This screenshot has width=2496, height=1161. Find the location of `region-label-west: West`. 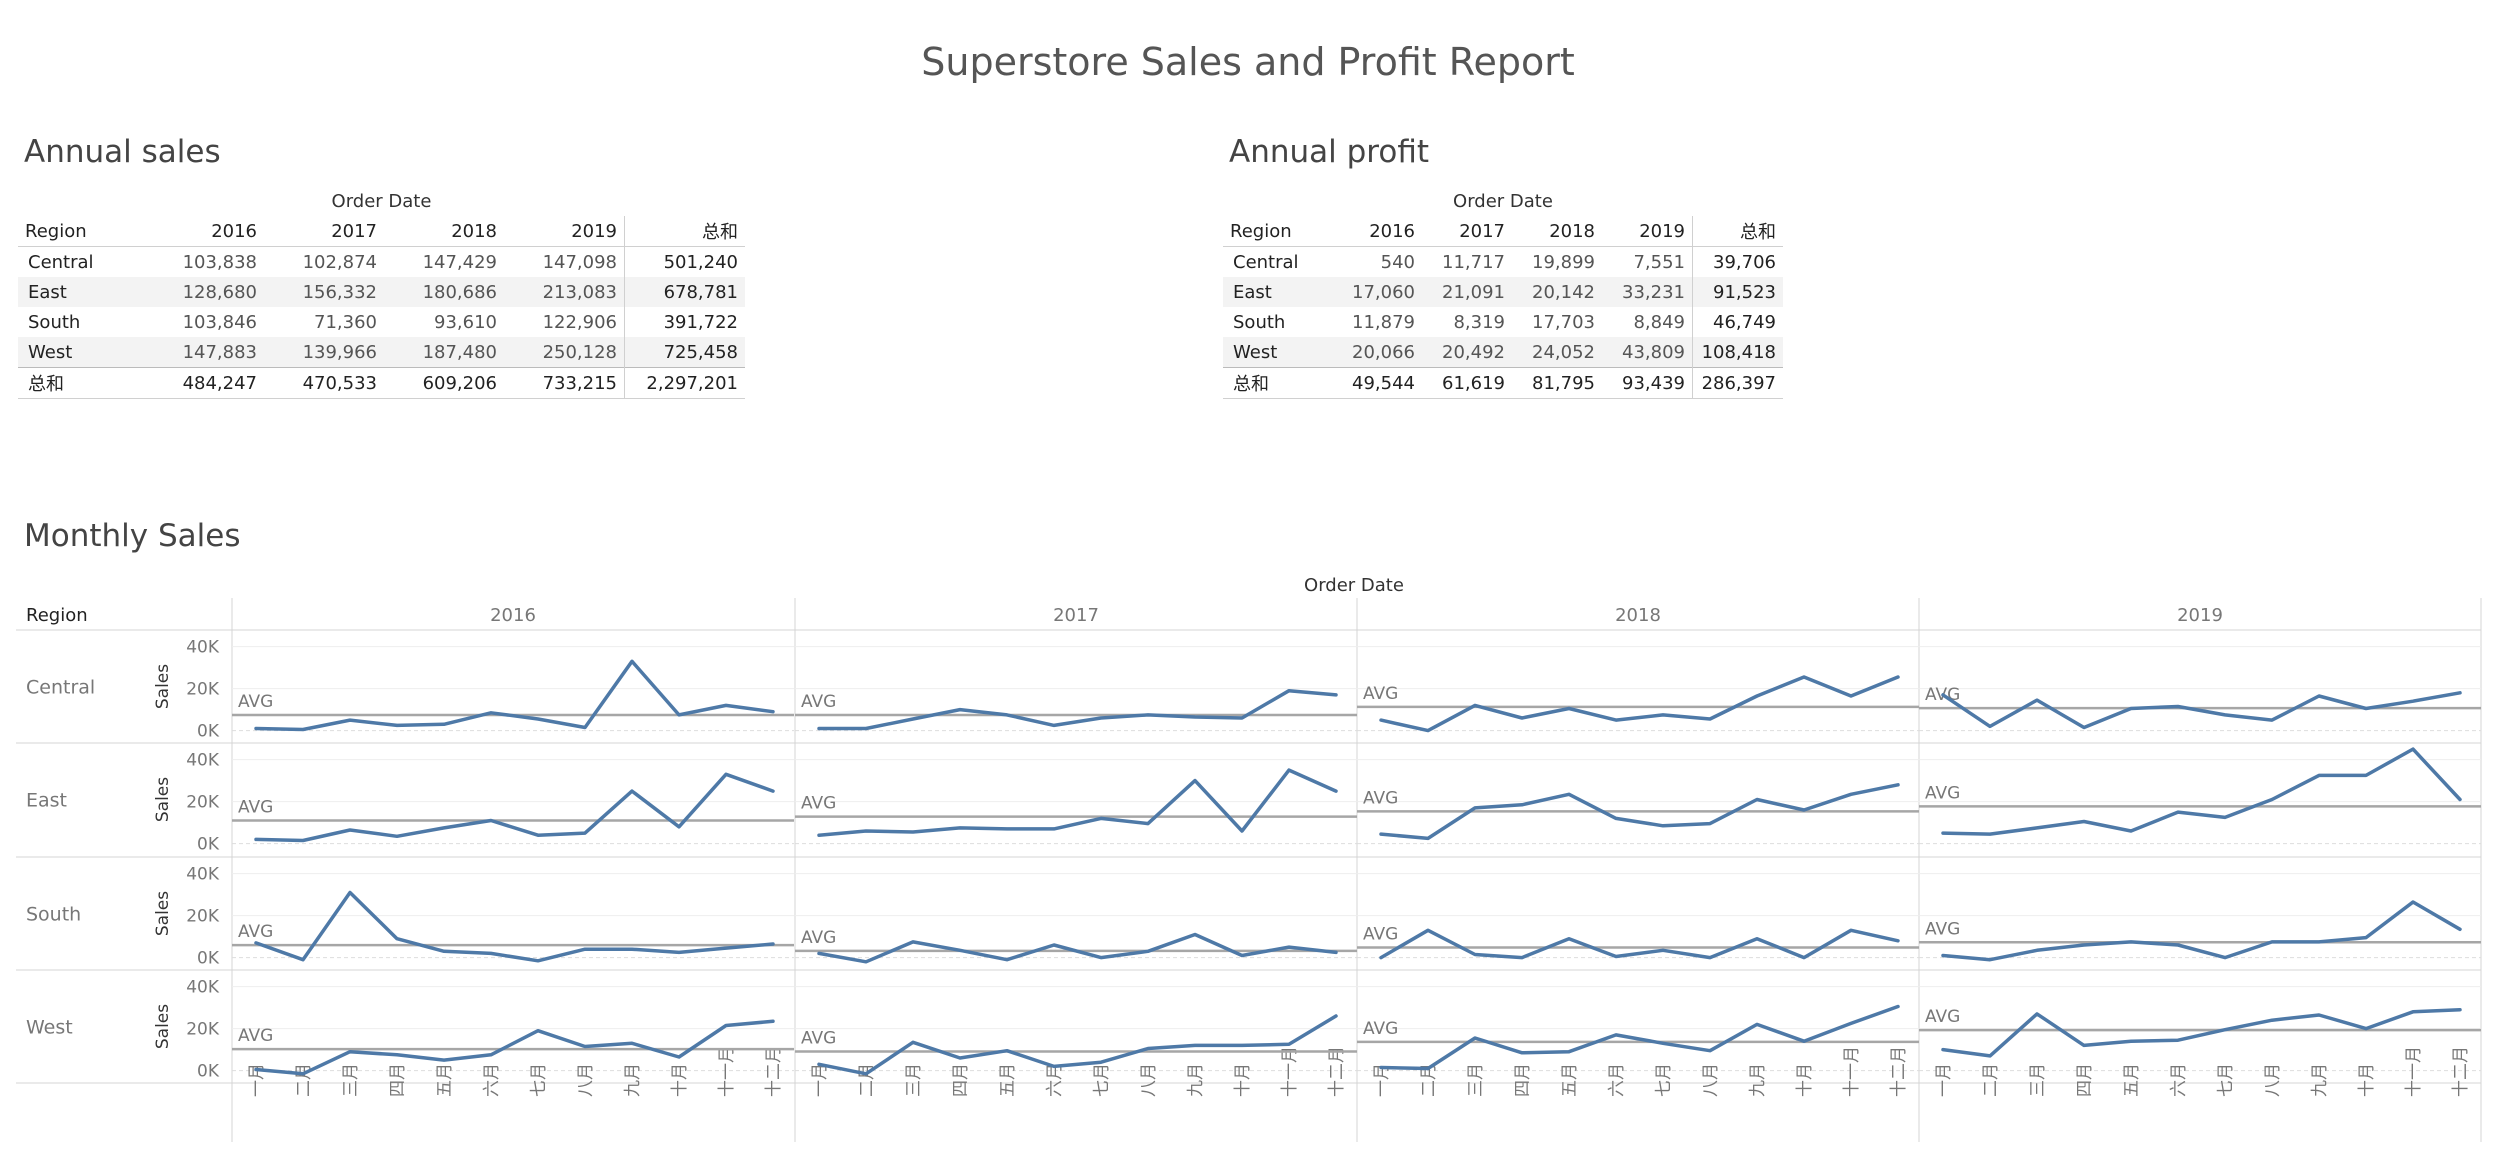

region-label-west: West is located at coordinates (49, 1028).